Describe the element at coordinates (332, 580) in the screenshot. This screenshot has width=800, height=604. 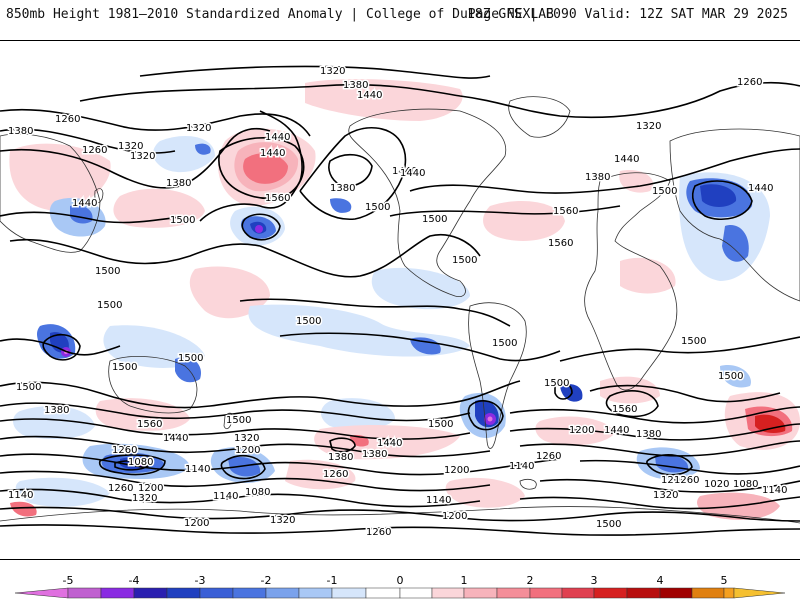
I see `colorbar-tick: -1` at that location.